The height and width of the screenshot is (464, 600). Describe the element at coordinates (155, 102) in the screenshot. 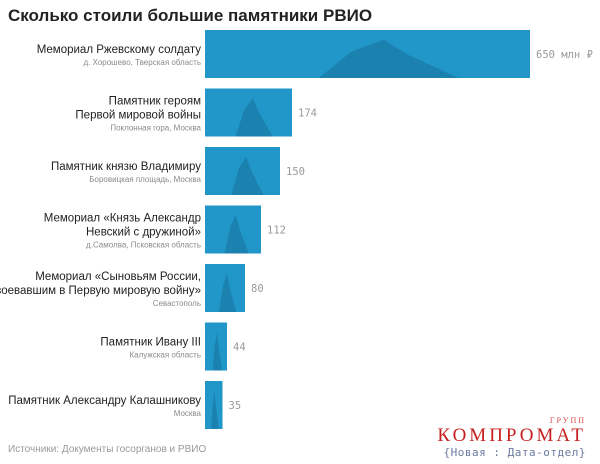

I see `category-label: Памятник героям` at that location.